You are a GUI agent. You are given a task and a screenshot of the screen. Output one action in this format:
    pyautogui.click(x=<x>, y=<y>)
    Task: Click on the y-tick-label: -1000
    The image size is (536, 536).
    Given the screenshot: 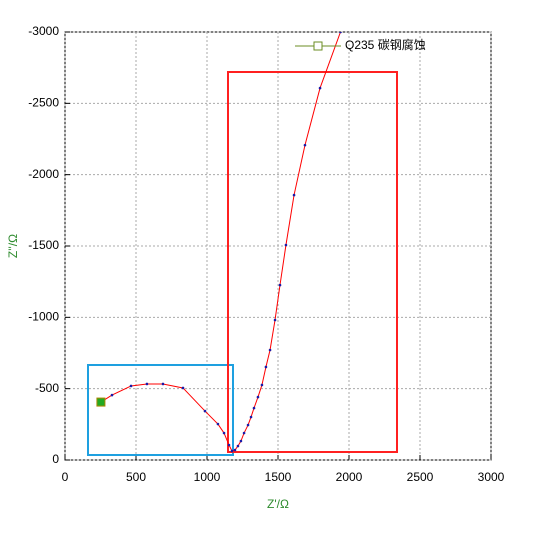 What is the action you would take?
    pyautogui.click(x=43, y=317)
    